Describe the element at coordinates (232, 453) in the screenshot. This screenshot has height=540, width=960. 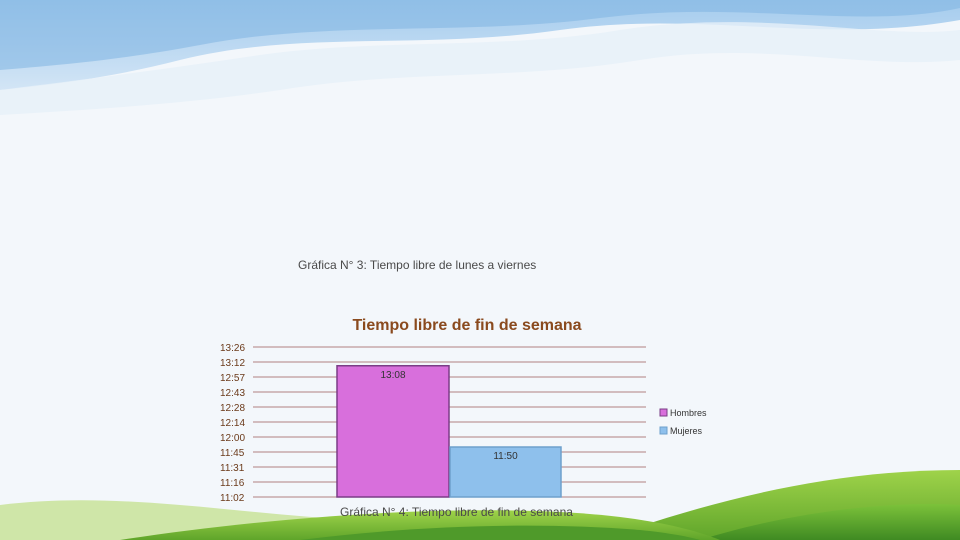
I see `y-tick-label: 11:45` at that location.